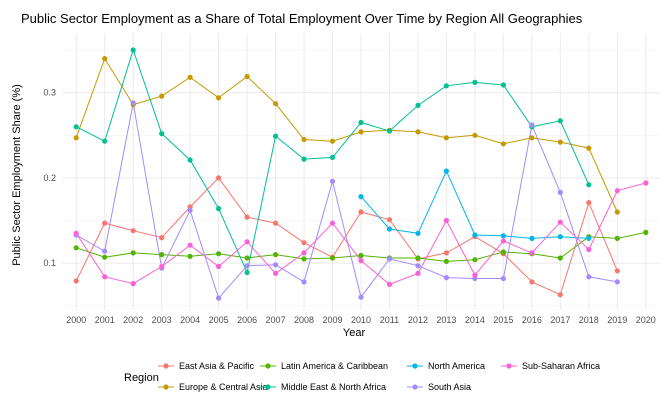  Describe the element at coordinates (354, 333) in the screenshot. I see `x-axis-title: Year` at that location.